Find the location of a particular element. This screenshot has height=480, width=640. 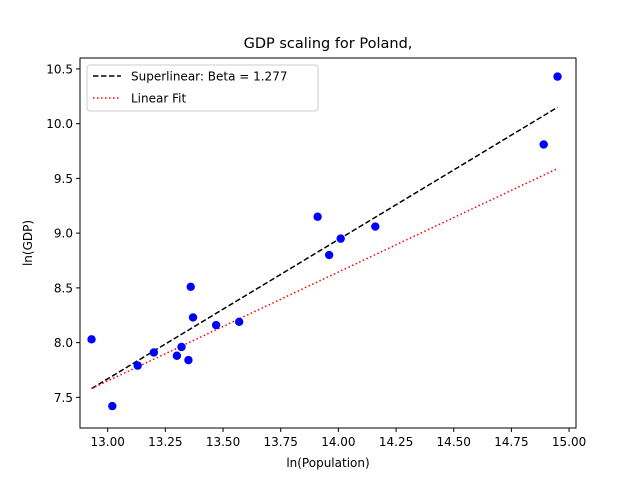

x-tick-label: 13.50 is located at coordinates (223, 442).